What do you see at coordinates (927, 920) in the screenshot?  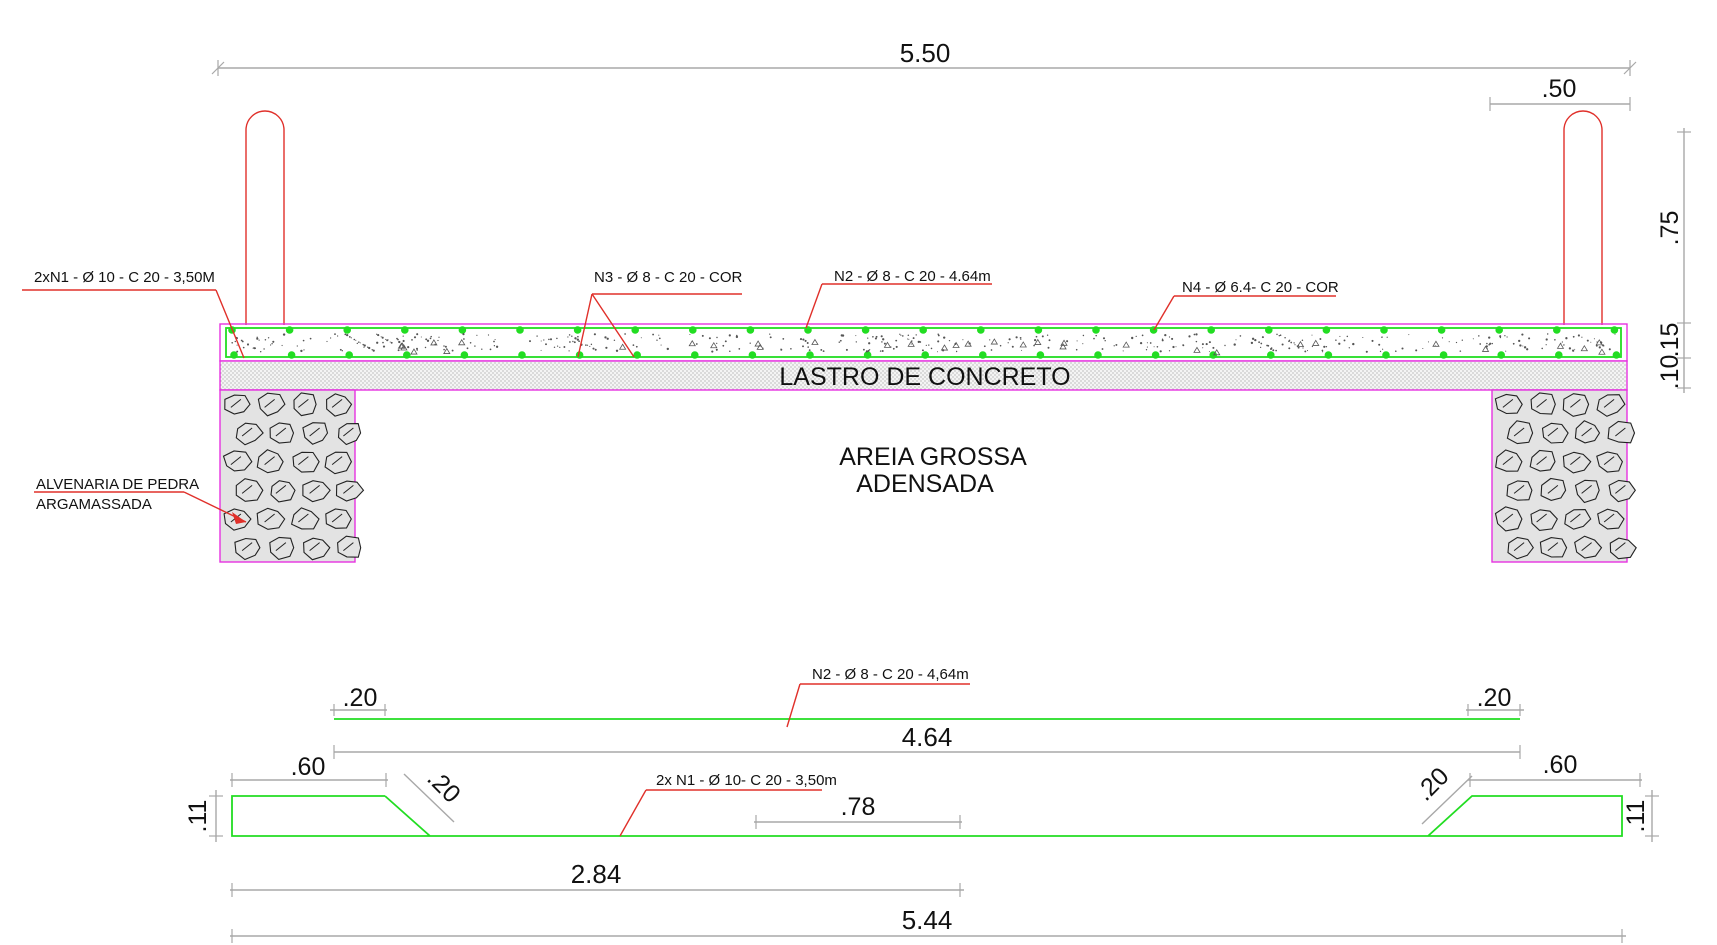 I see `bar-n1-dim-total: 5.44` at bounding box center [927, 920].